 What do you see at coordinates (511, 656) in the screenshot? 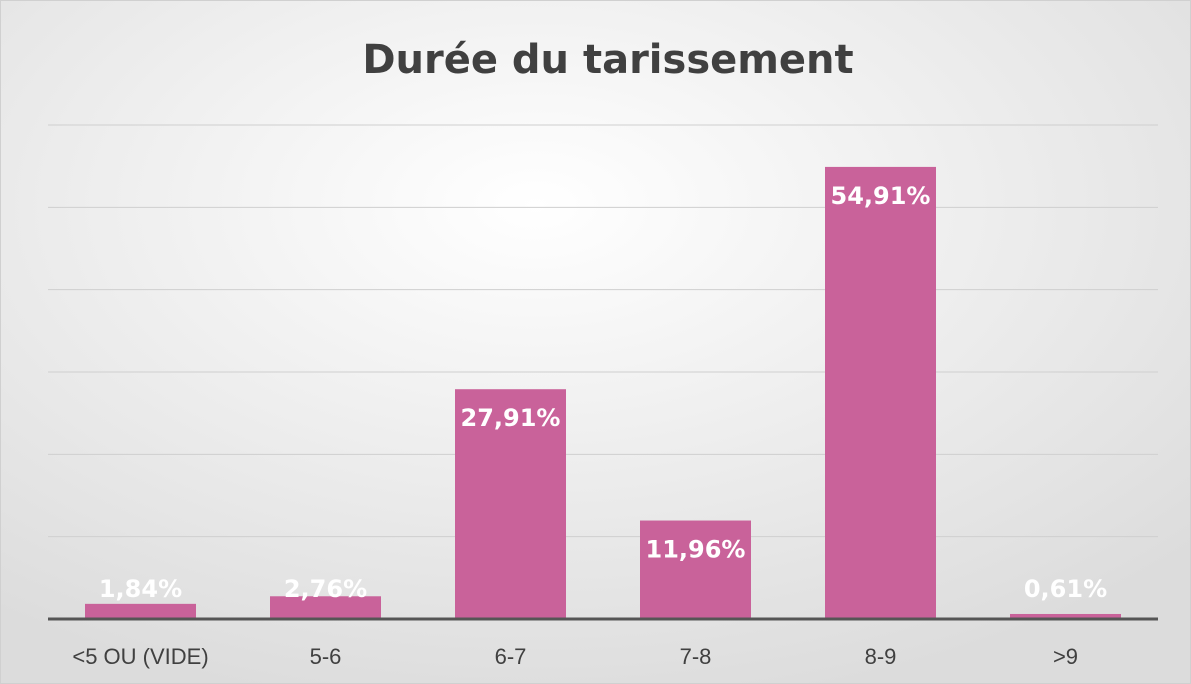
I see `x-tick-label: 6-7` at bounding box center [511, 656].